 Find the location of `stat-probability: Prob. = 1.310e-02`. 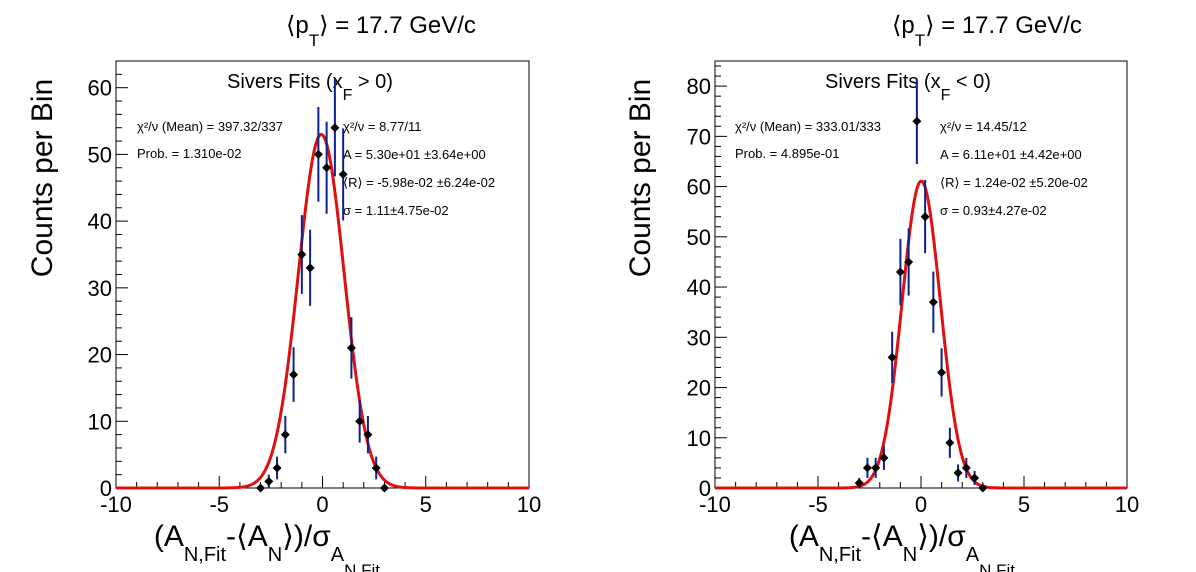

stat-probability: Prob. = 1.310e-02 is located at coordinates (189, 153).